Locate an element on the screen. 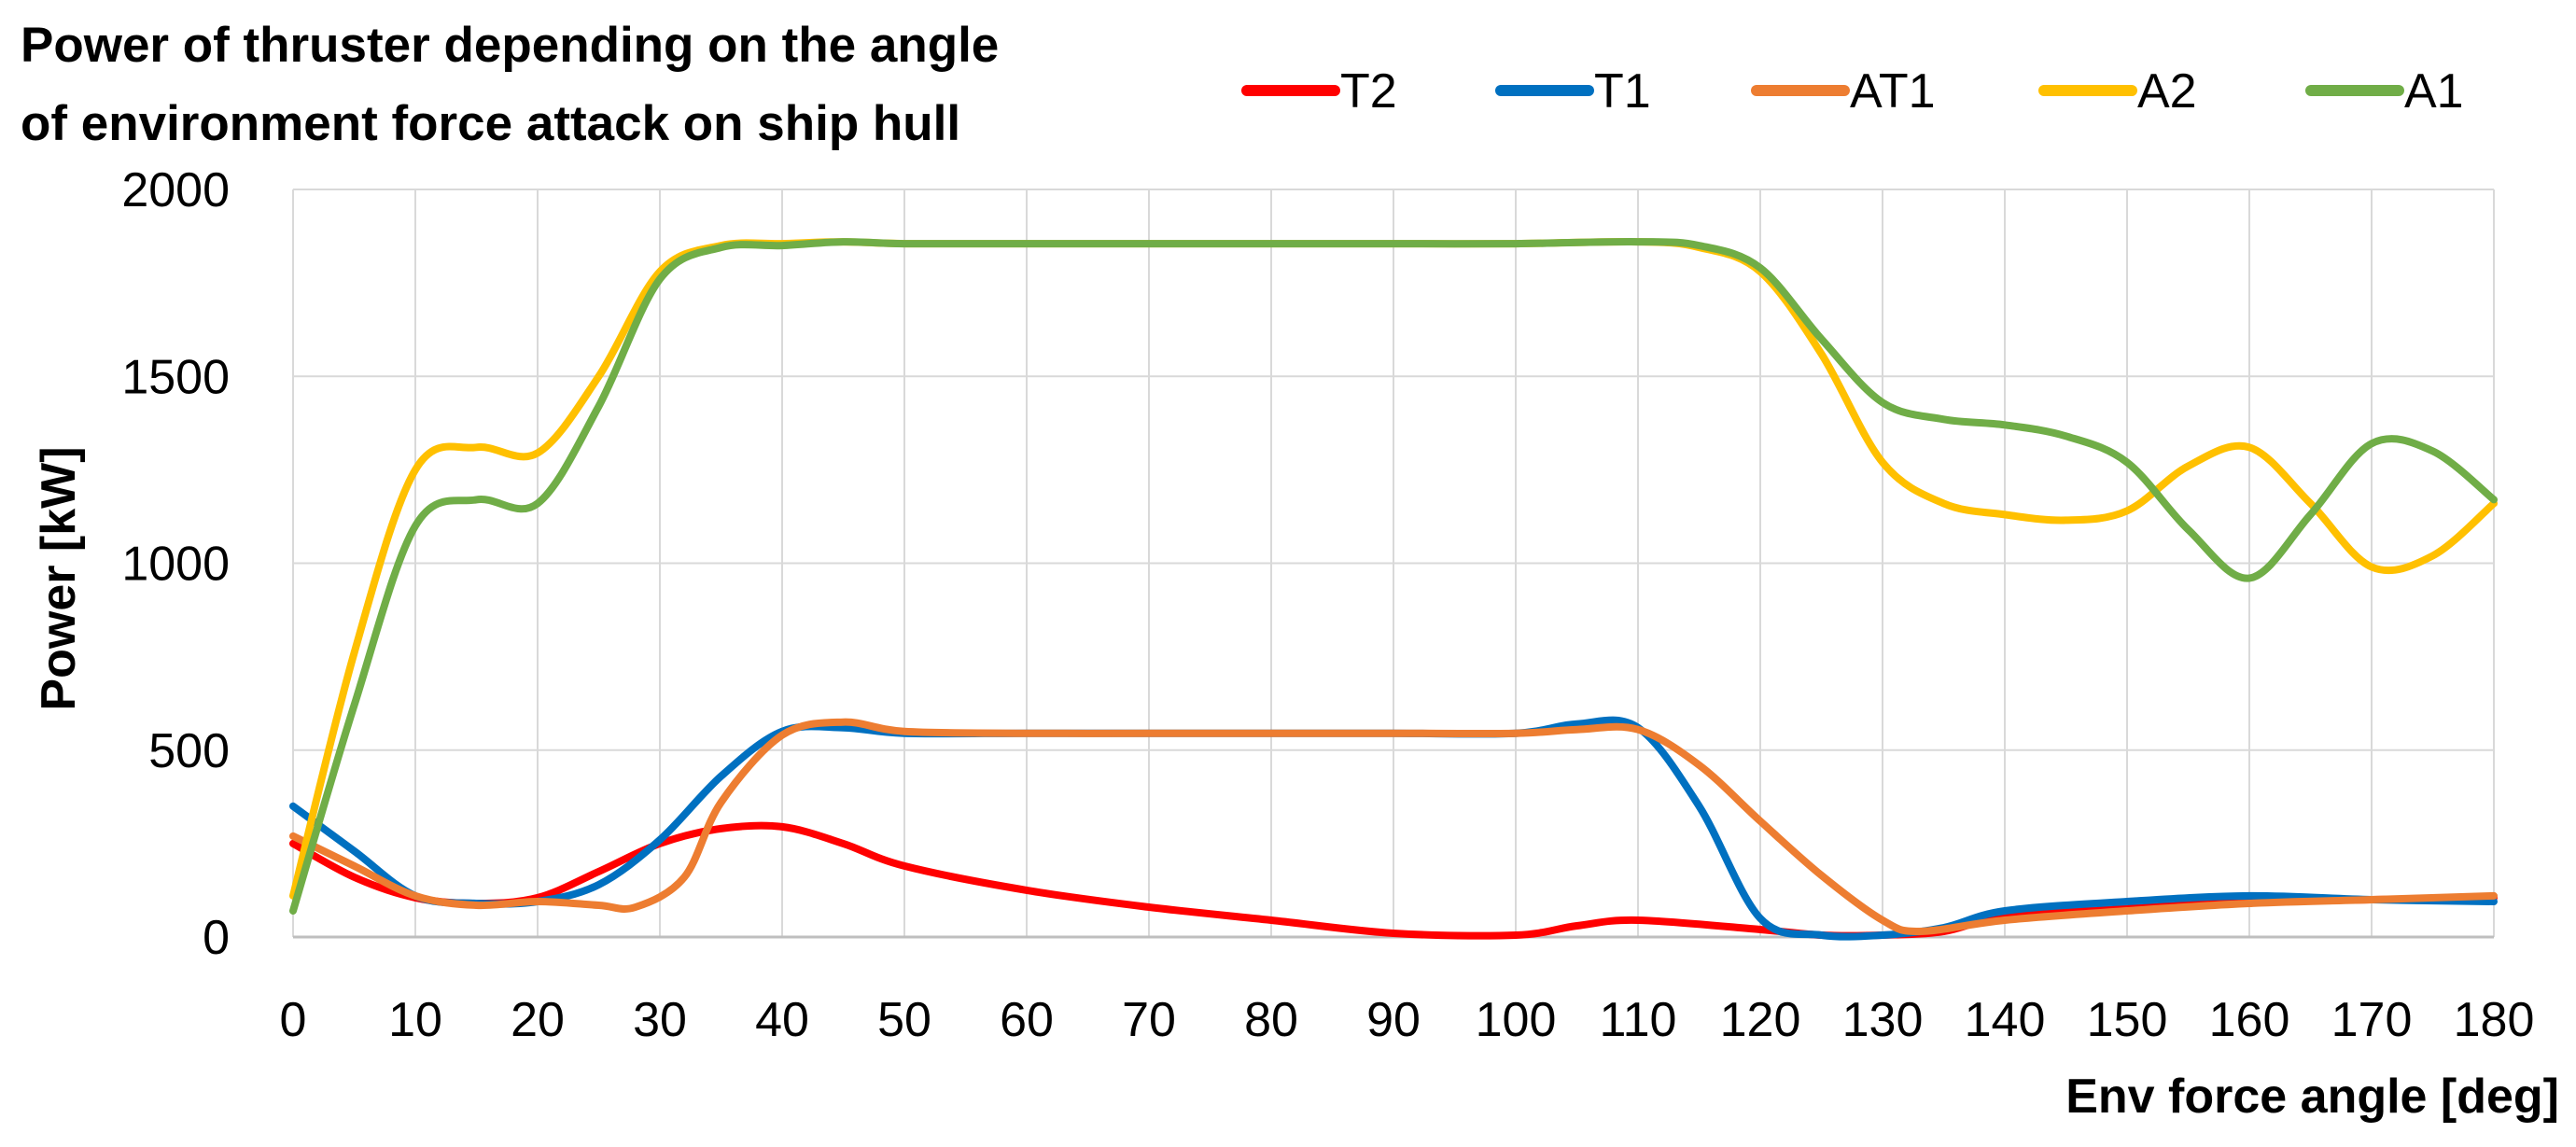 The width and height of the screenshot is (2576, 1147). x-tick-label: 10 is located at coordinates (415, 1020).